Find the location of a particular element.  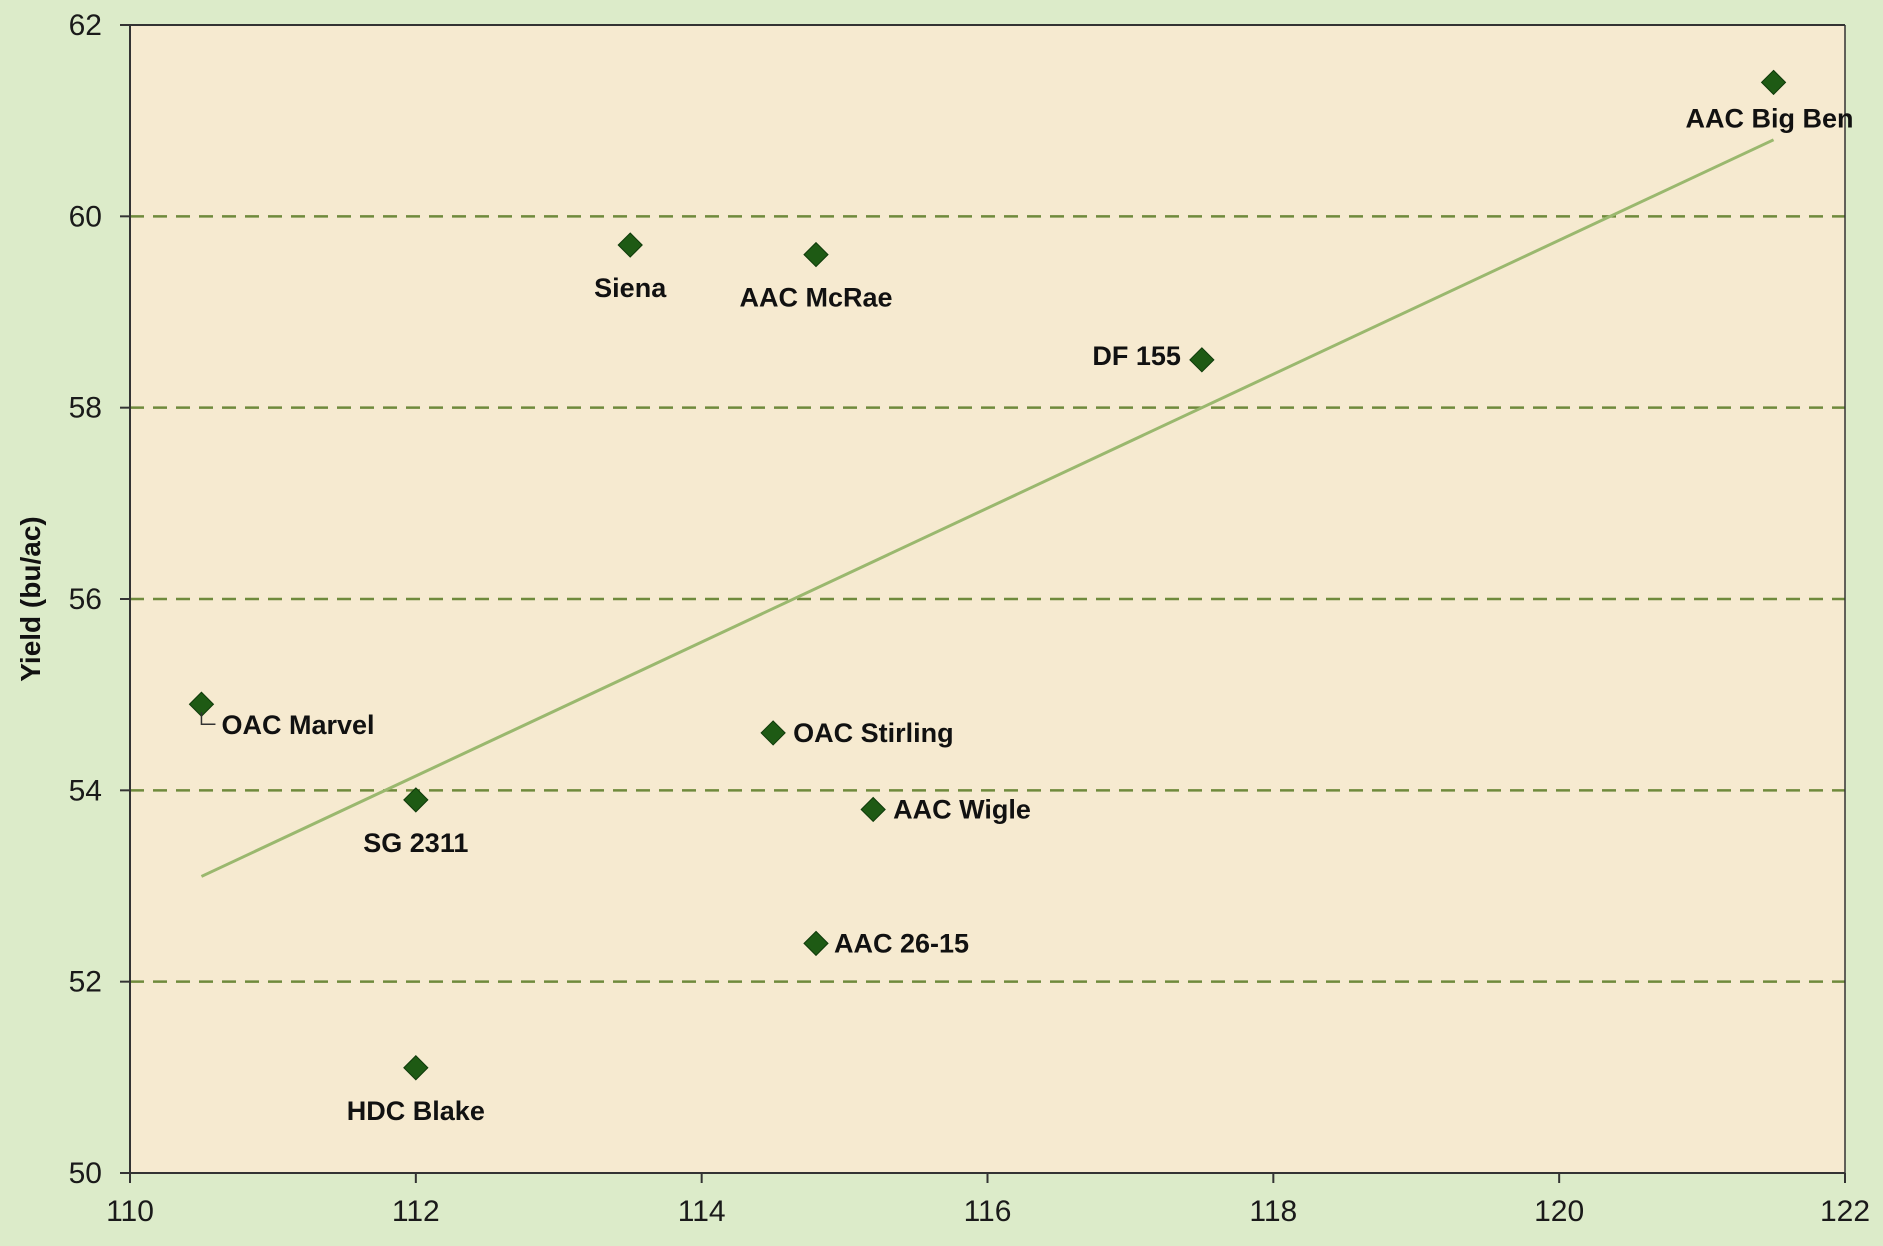

y-axis-title: Yield (bu/ac) is located at coordinates (30, 598).